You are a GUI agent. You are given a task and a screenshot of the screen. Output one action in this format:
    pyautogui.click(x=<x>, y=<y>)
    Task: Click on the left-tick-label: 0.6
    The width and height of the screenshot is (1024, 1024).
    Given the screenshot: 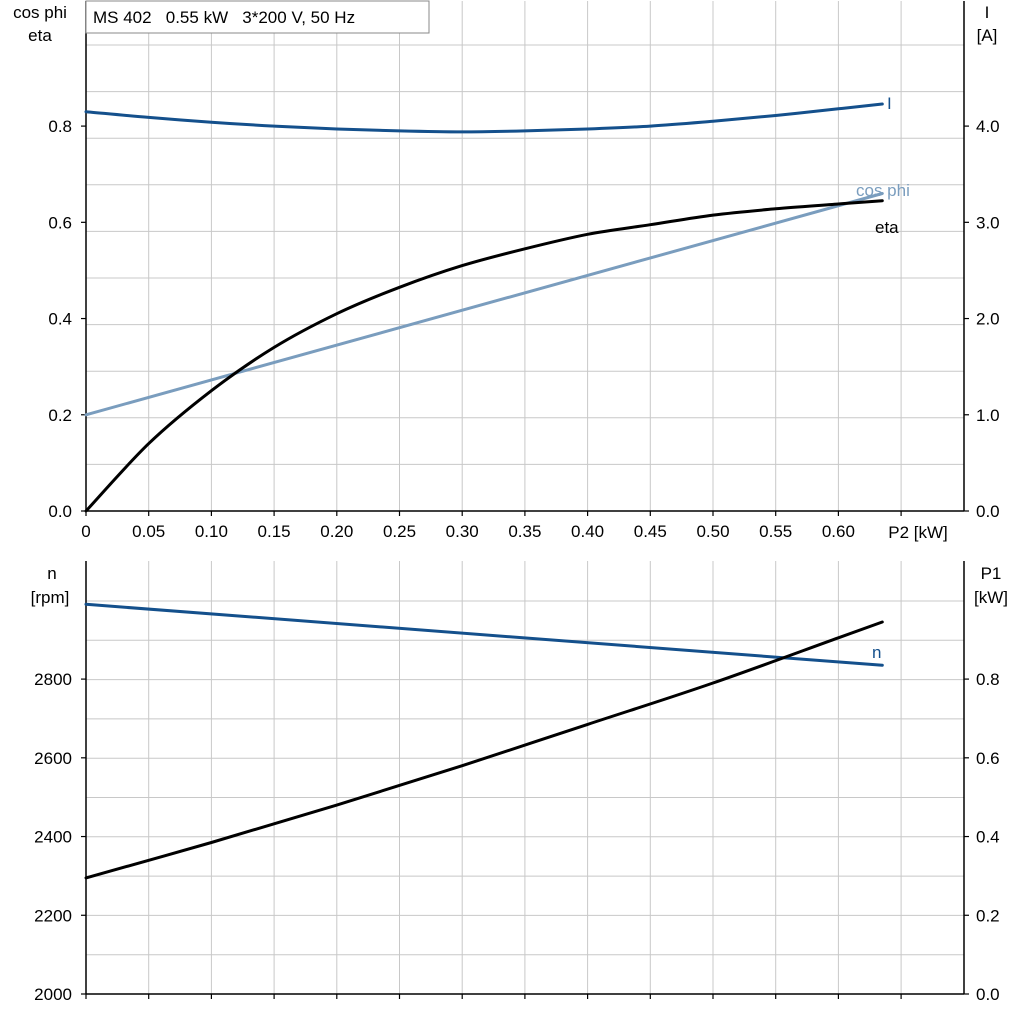 What is the action you would take?
    pyautogui.click(x=60, y=222)
    